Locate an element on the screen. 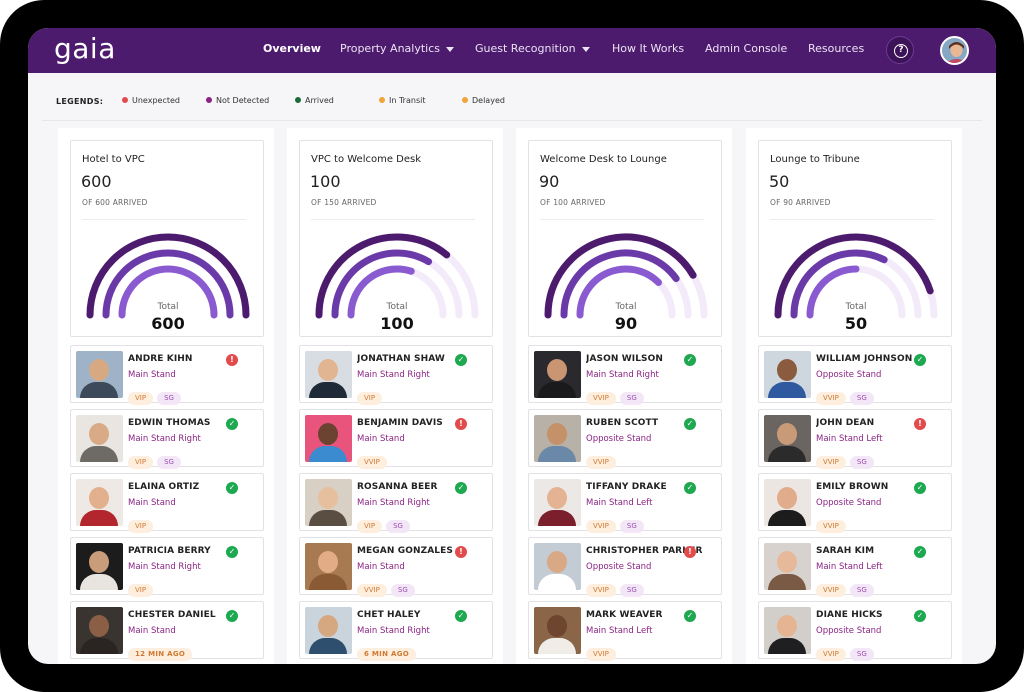 This screenshot has width=1024, height=692. guest-location: Main Stand is located at coordinates (381, 567).